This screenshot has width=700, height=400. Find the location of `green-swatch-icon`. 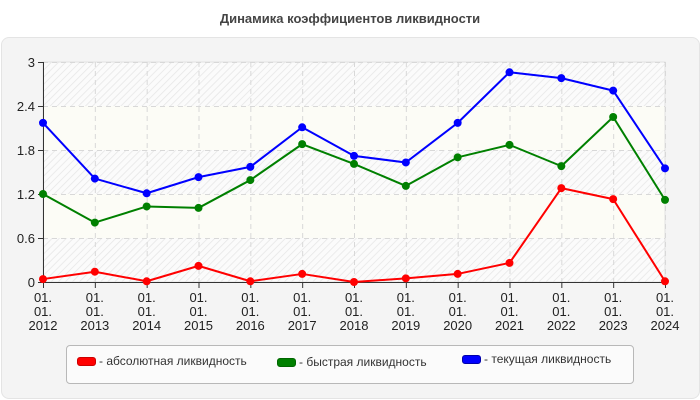

green-swatch-icon is located at coordinates (286, 362).